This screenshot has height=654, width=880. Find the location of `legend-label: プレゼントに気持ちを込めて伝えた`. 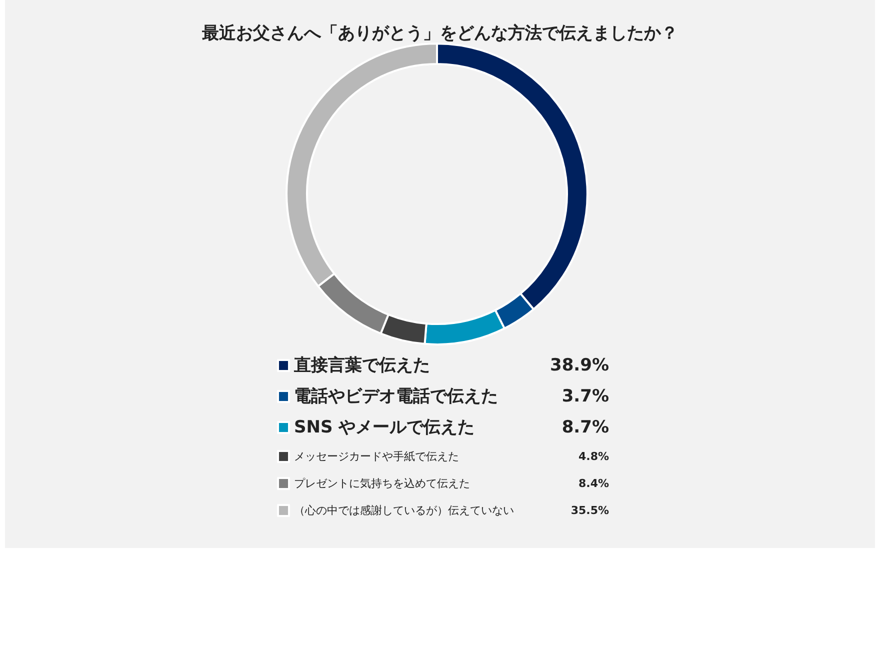

legend-label: プレゼントに気持ちを込めて伝えた is located at coordinates (382, 483).